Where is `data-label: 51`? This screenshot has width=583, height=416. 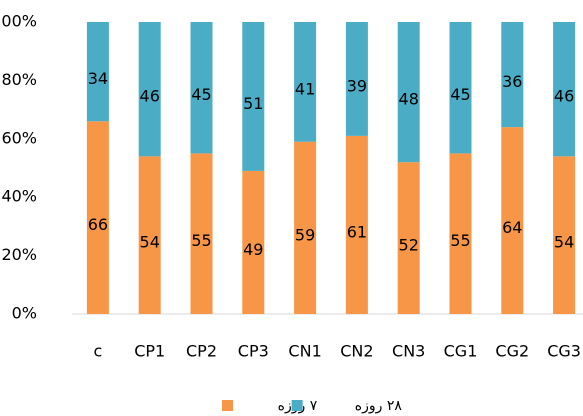 data-label: 51 is located at coordinates (253, 103).